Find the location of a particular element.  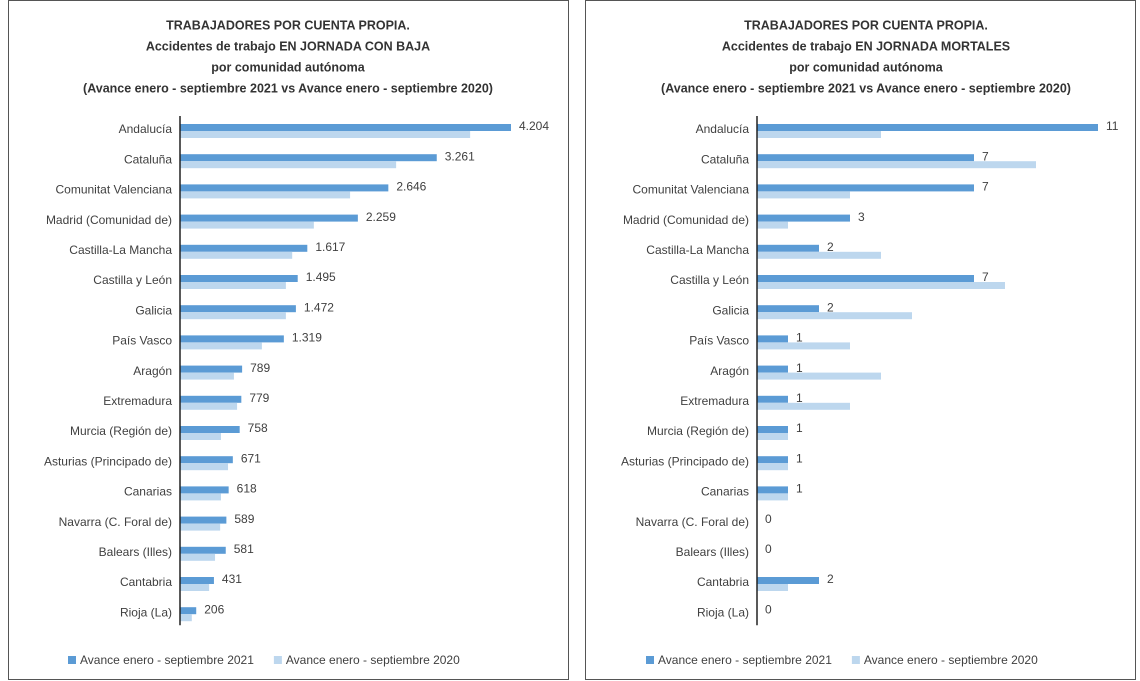

category-label: Galicia is located at coordinates (153, 310).